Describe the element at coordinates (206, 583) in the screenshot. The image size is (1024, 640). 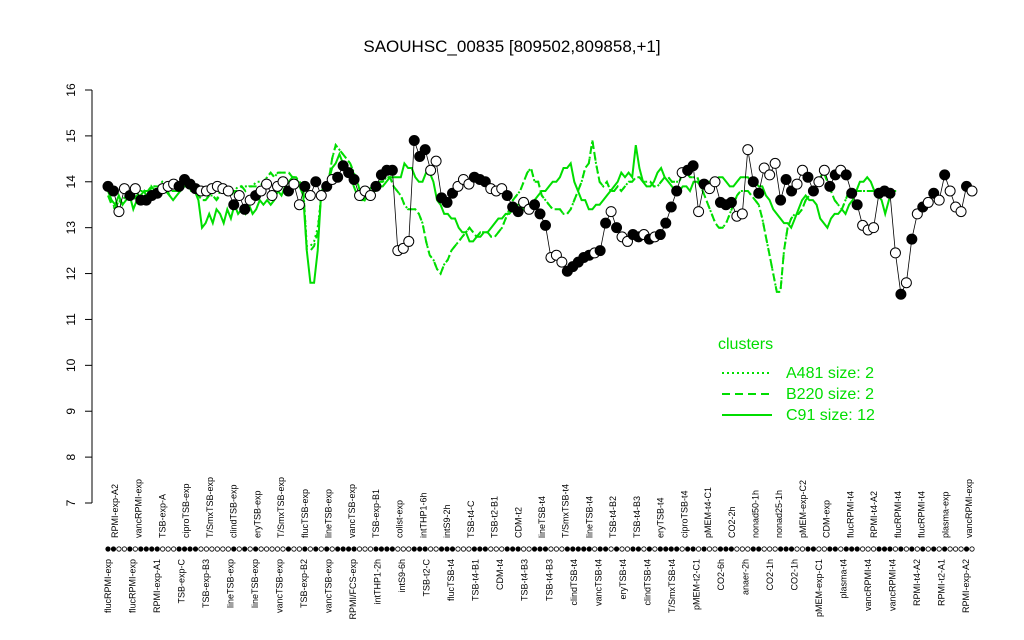
I see `x-bottom-label: TSB-exp-B3` at that location.